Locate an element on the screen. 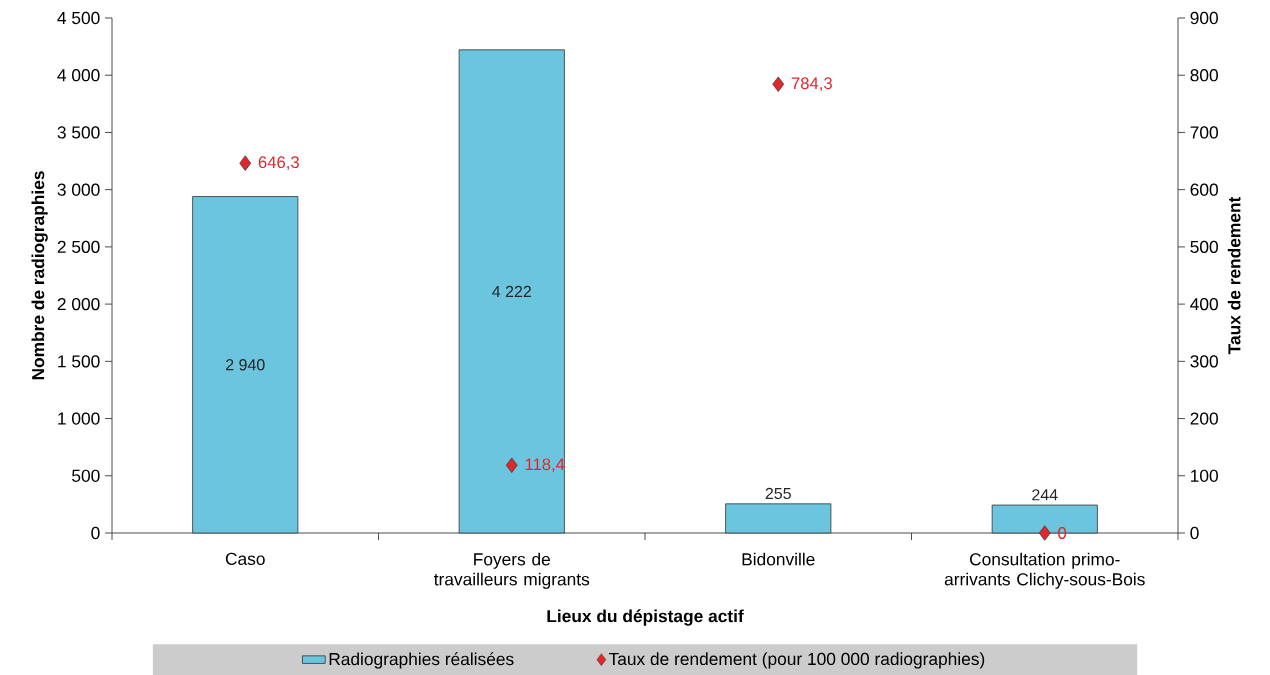 This screenshot has width=1270, height=675. x-tick-label: Consultation primo-arrivants Clichy-sous-Bois is located at coordinates (1044, 570).